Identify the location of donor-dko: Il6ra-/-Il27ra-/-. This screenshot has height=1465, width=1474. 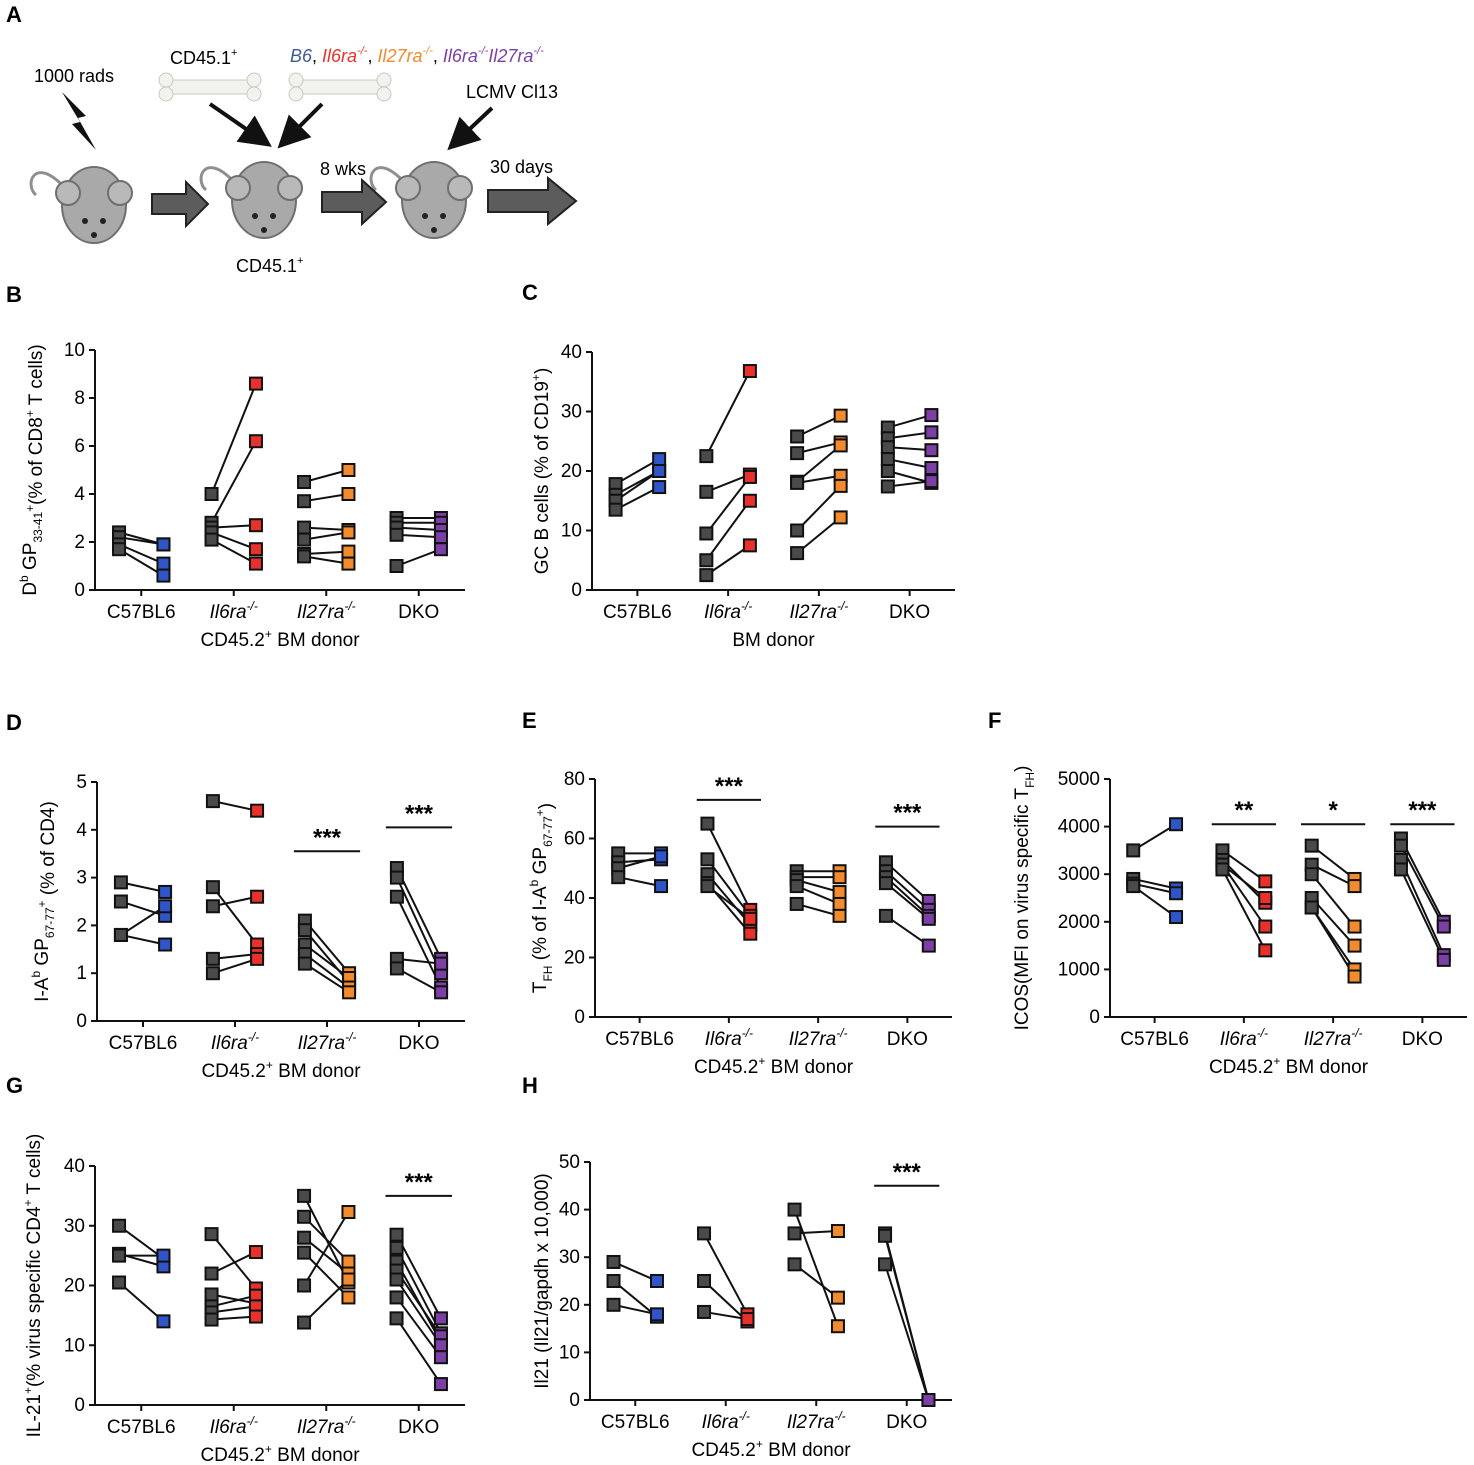
(493, 55).